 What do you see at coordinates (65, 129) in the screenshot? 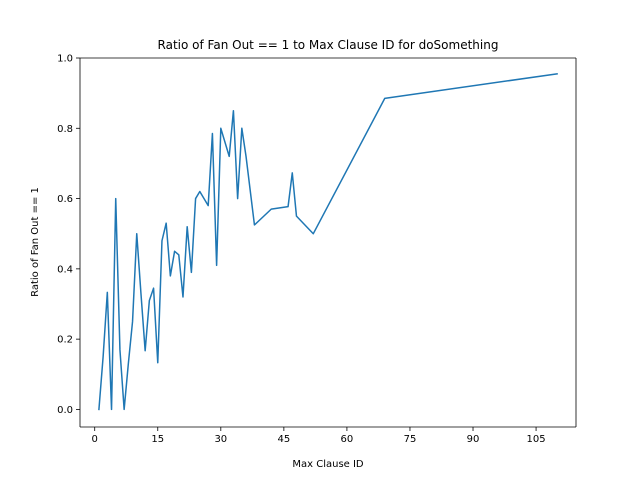
I see `y-tick-label-4: 0.8` at bounding box center [65, 129].